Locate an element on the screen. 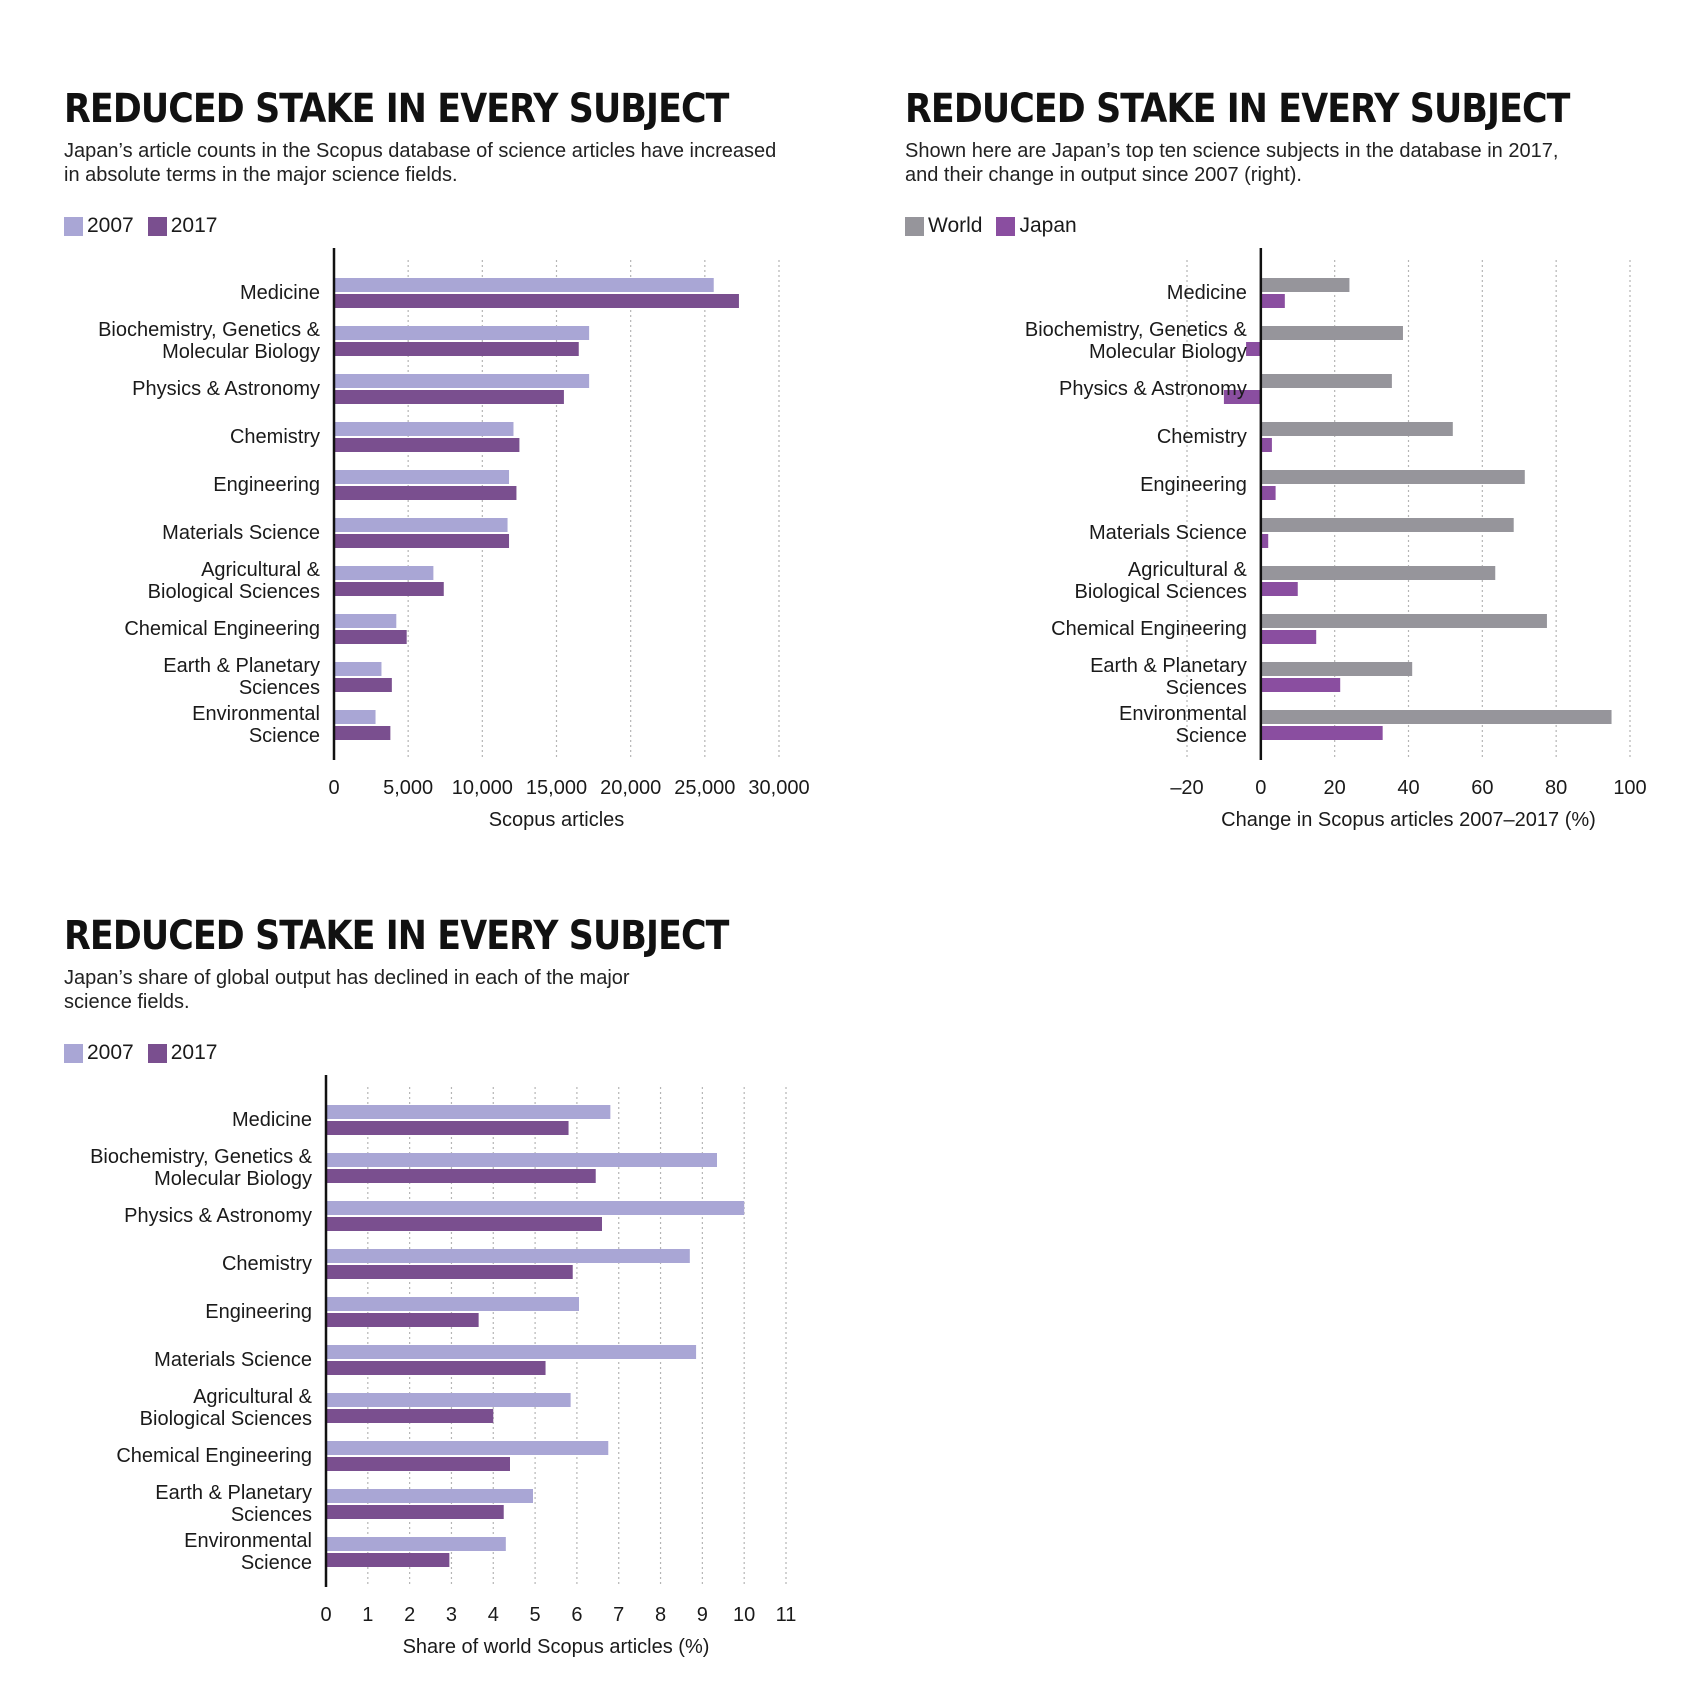  x-tick-label: 5 is located at coordinates (535, 1615).